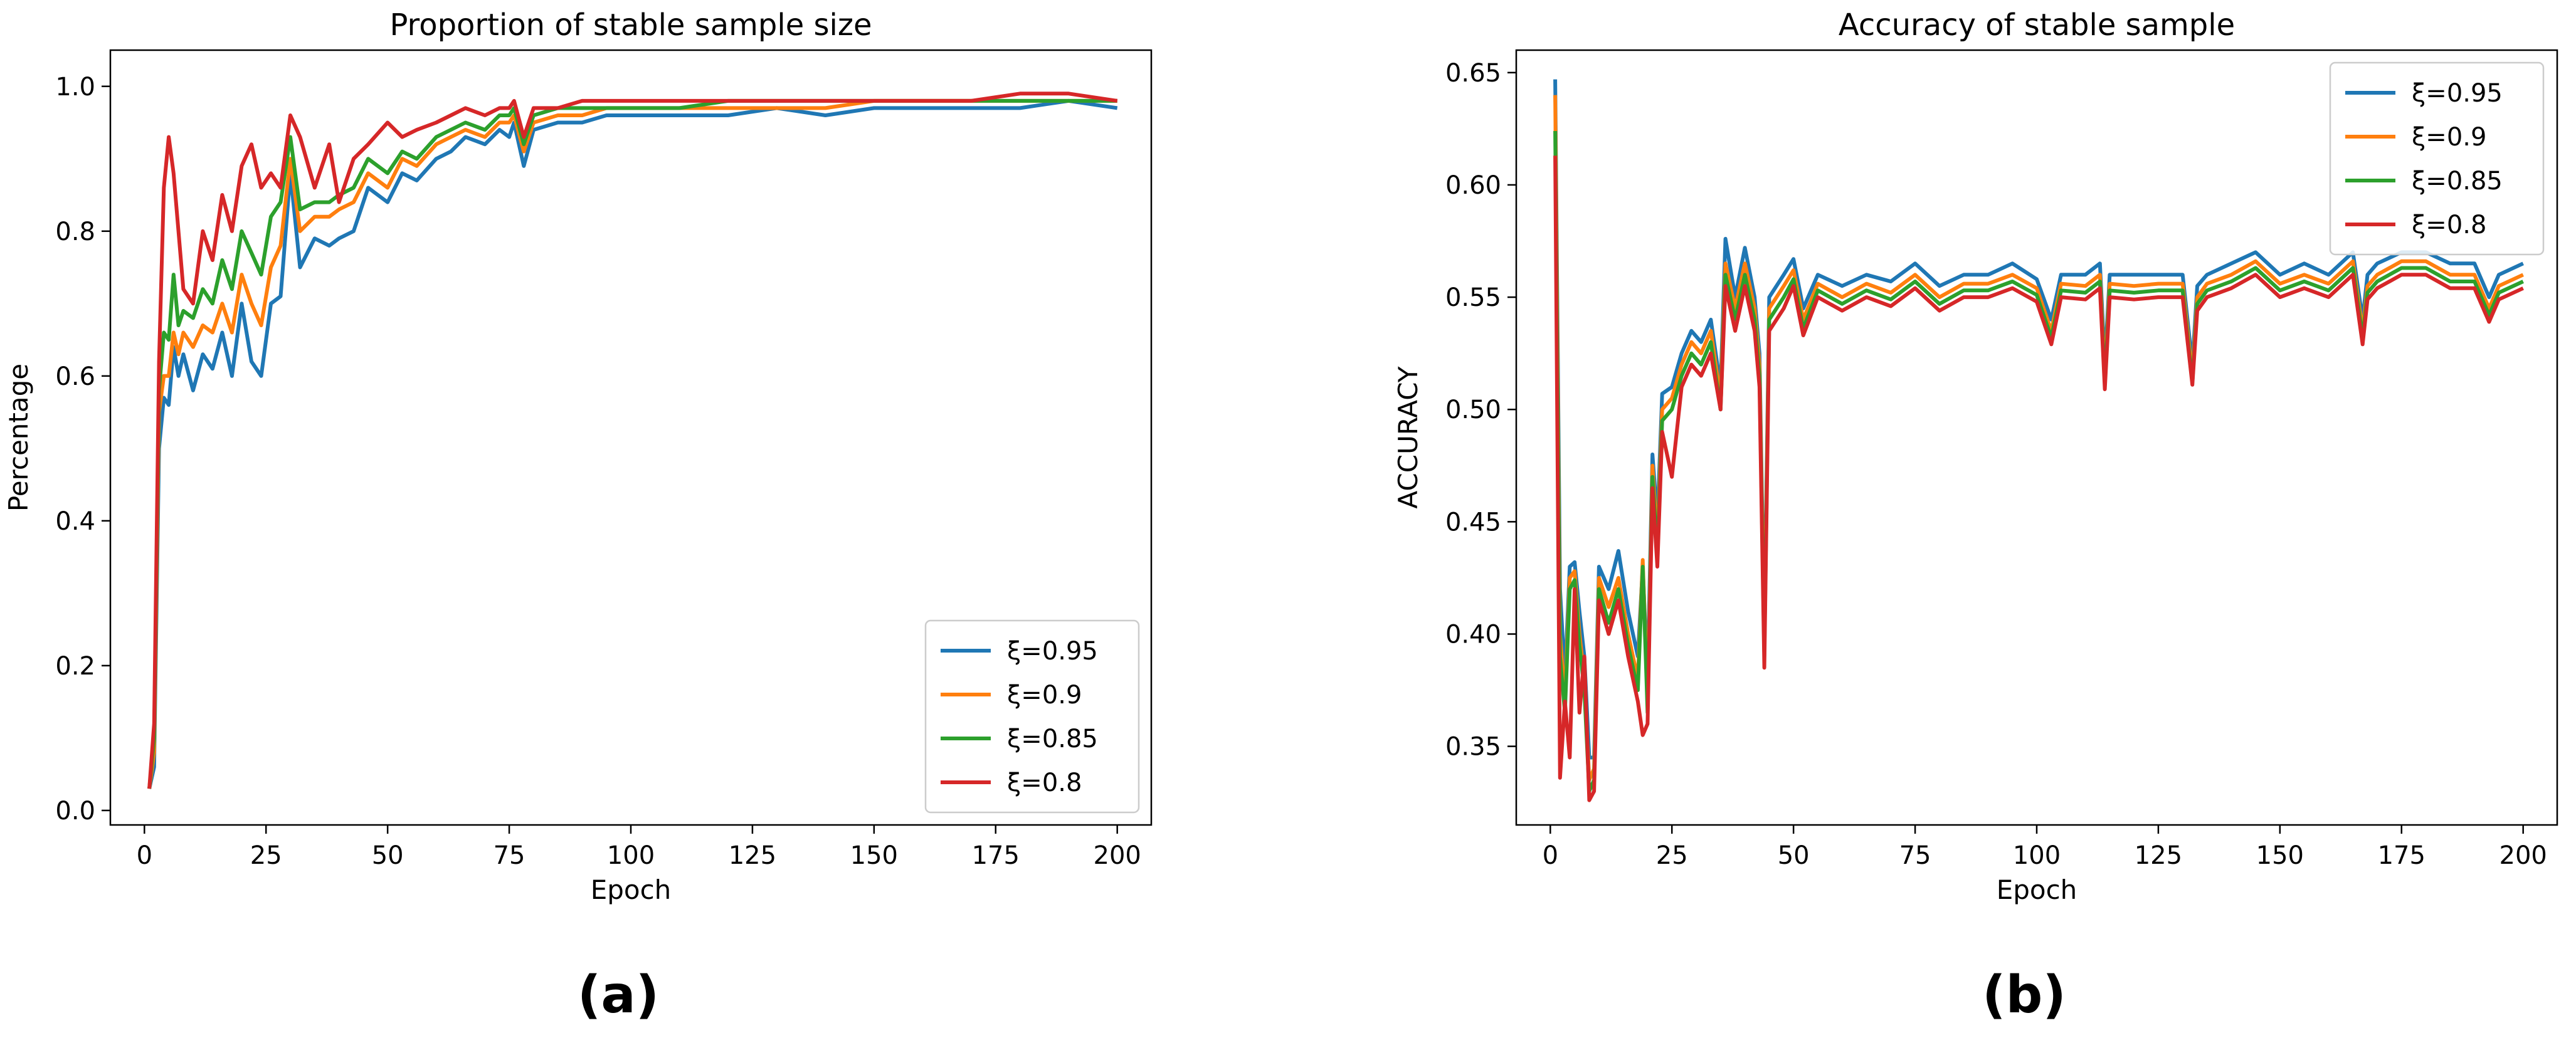 The height and width of the screenshot is (1060, 2576). What do you see at coordinates (630, 25) in the screenshot?
I see `chart-title: Proportion of stable sample size` at bounding box center [630, 25].